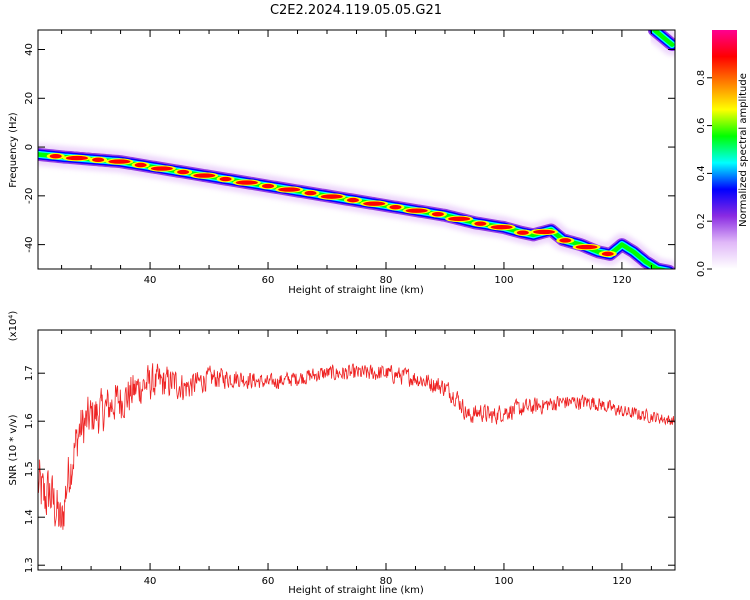 This screenshot has width=750, height=600. Describe the element at coordinates (13, 326) in the screenshot. I see `snr-y-scale-note: (x10⁴)` at that location.